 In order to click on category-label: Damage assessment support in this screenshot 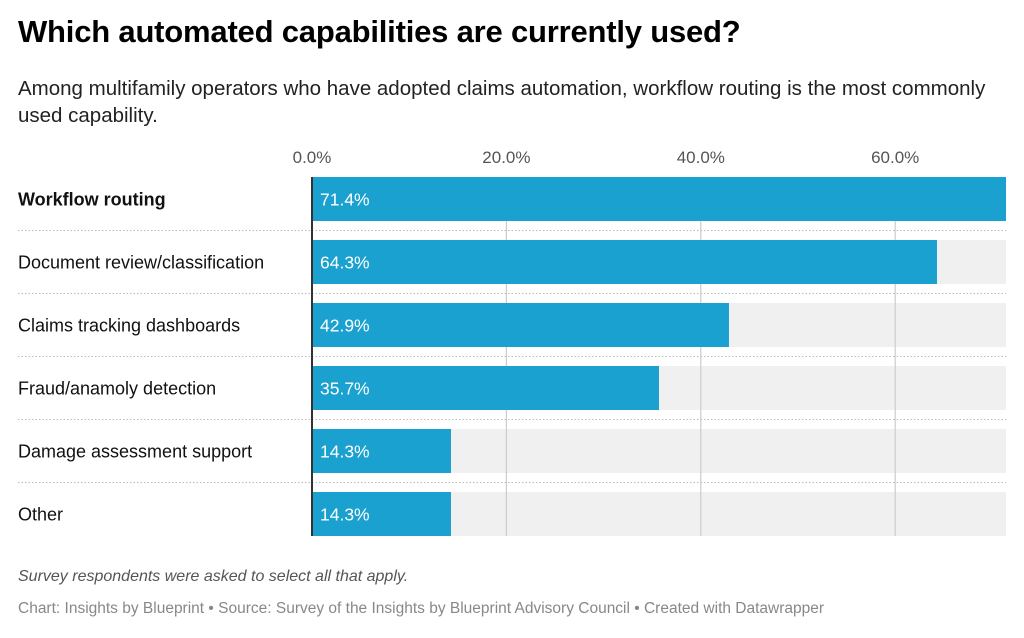, I will do `click(135, 452)`.